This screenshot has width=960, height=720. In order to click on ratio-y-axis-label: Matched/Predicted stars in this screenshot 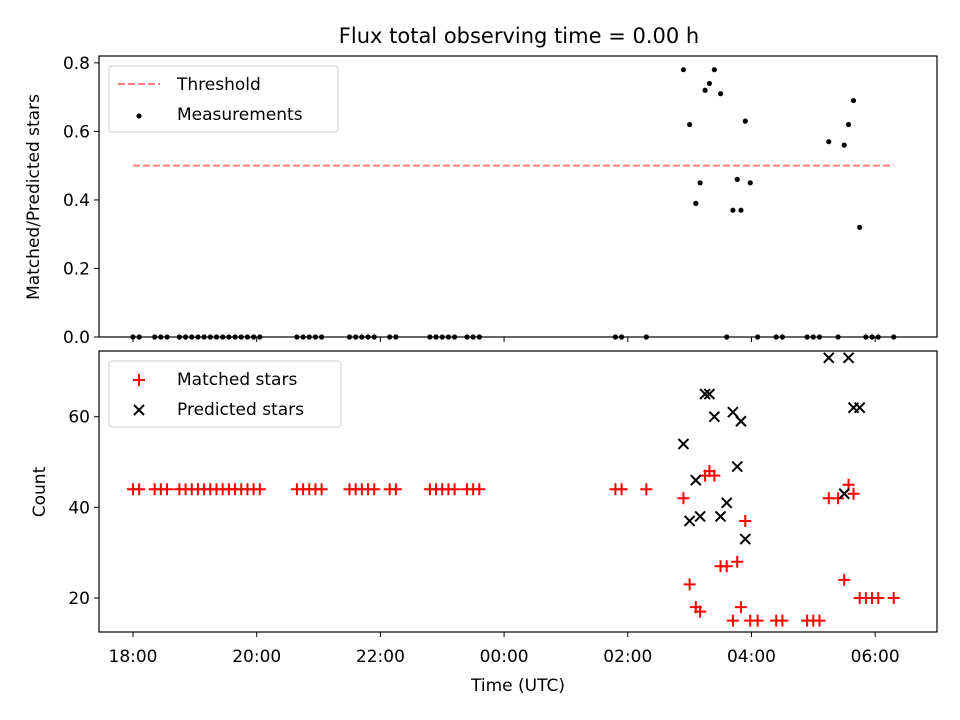, I will do `click(34, 197)`.